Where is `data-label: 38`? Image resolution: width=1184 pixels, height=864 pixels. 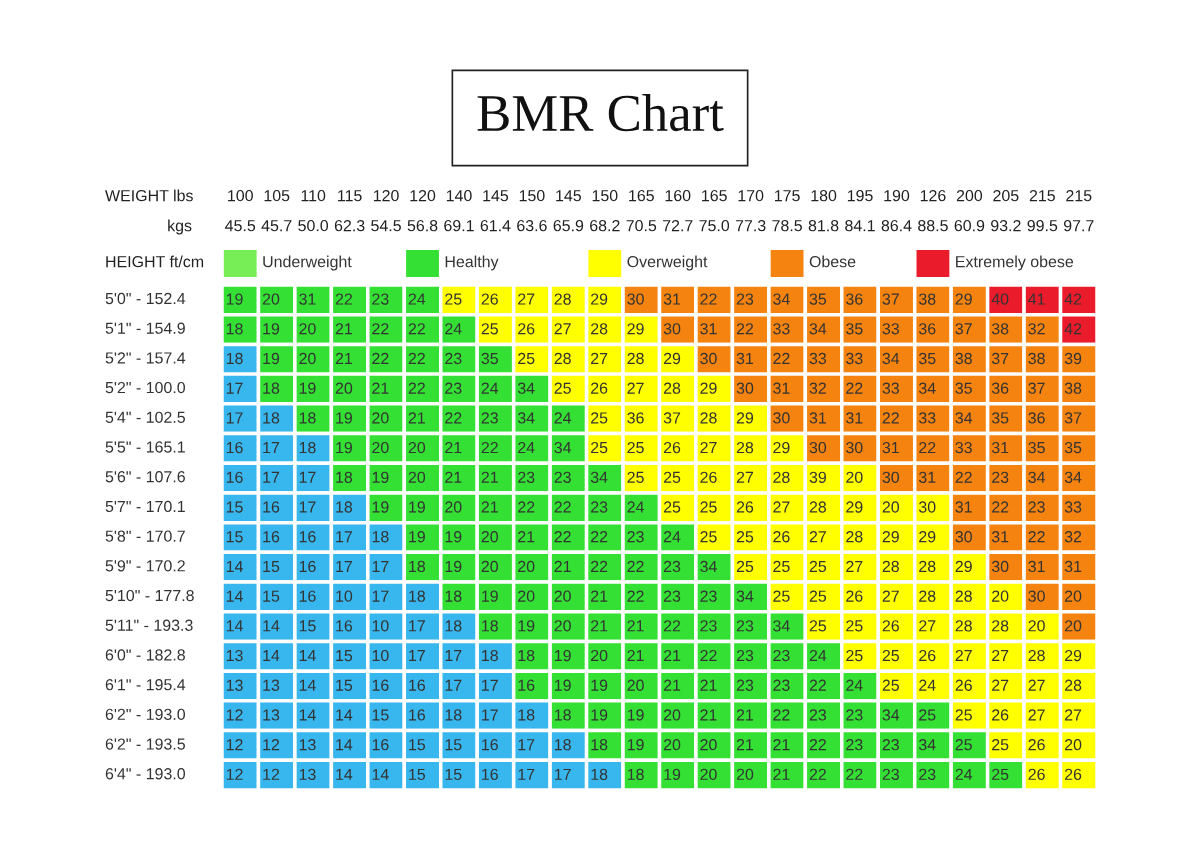
data-label: 38 is located at coordinates (963, 358).